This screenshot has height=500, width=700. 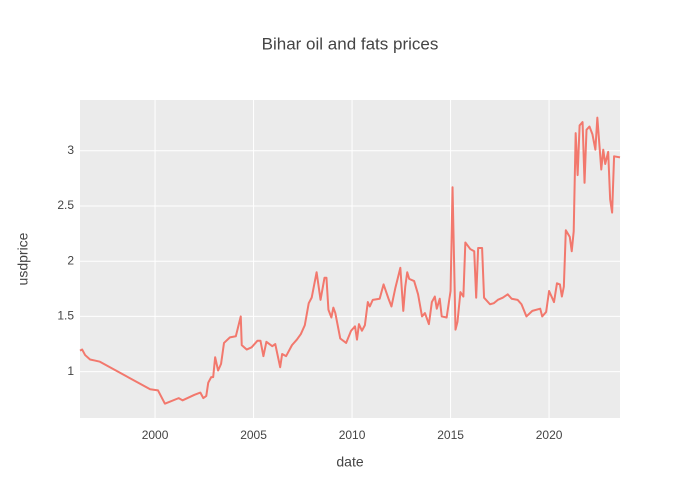 I want to click on y-axis-title: usdprice, so click(x=23, y=258).